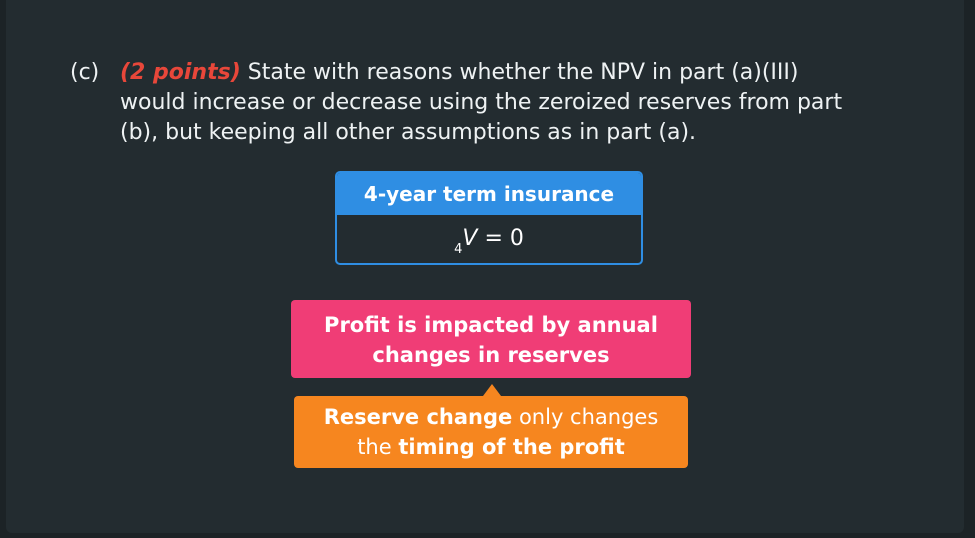 The width and height of the screenshot is (975, 538). Describe the element at coordinates (180, 72) in the screenshot. I see `points-label: (2 points)` at that location.